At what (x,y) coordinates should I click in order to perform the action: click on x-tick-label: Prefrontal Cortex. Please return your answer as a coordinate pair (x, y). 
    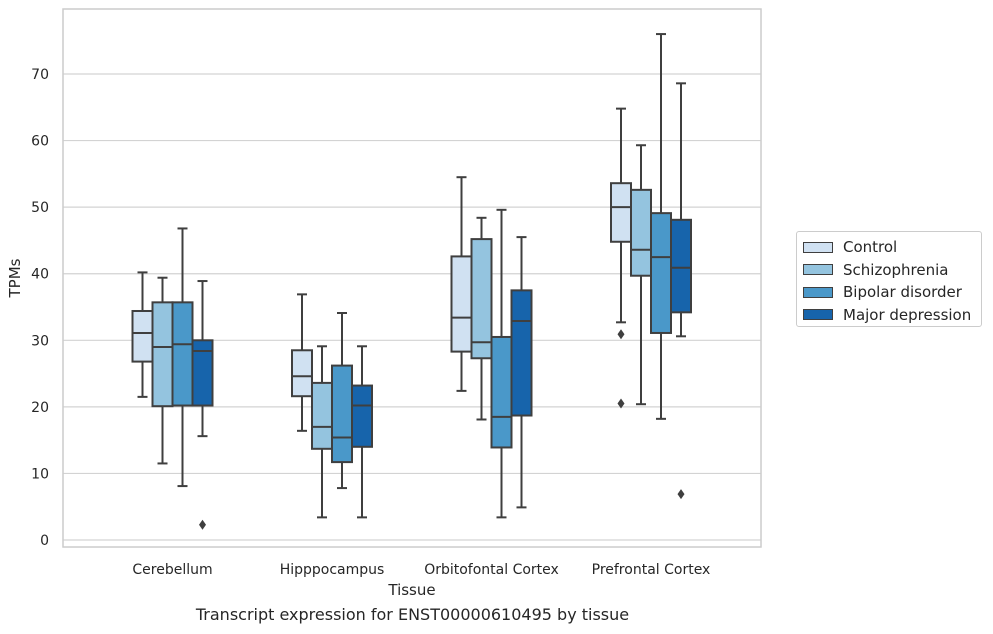
    Looking at the image, I should click on (651, 570).